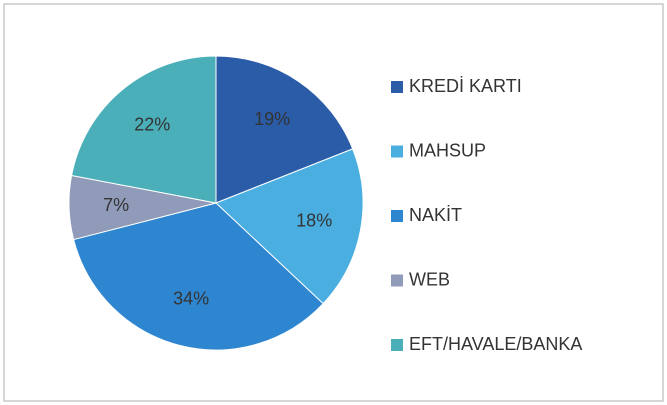 Image resolution: width=667 pixels, height=405 pixels. I want to click on data-label: 18%, so click(314, 220).